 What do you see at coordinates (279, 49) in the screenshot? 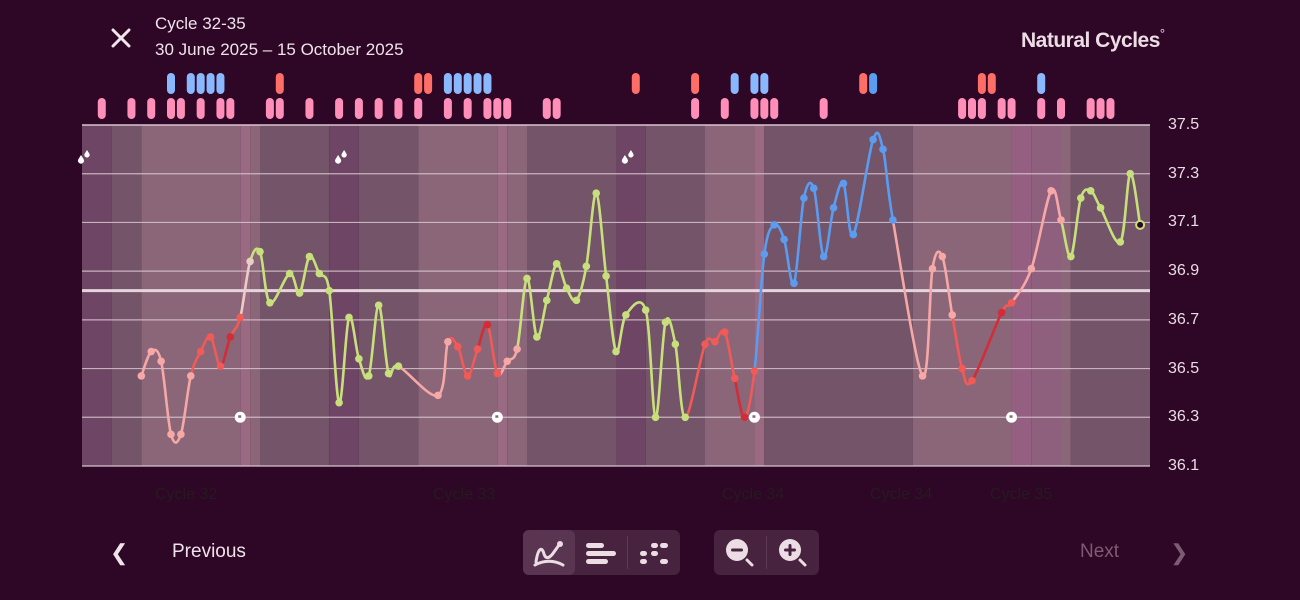
I see `date-range: 30 June 2025 – 15 October 2025` at bounding box center [279, 49].